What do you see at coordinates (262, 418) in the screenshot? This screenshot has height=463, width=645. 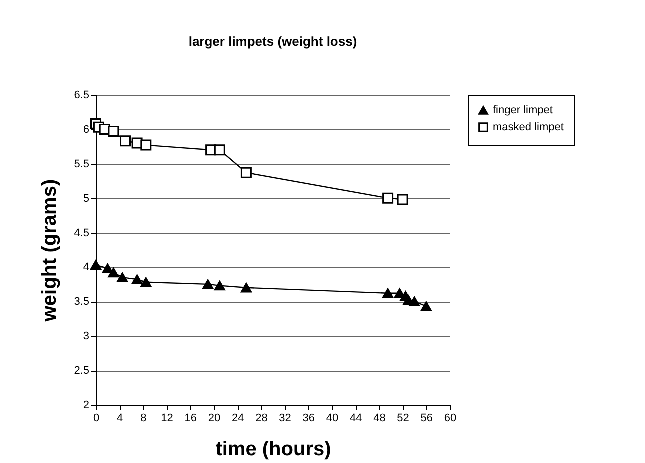 I see `x-tick-label: 28` at bounding box center [262, 418].